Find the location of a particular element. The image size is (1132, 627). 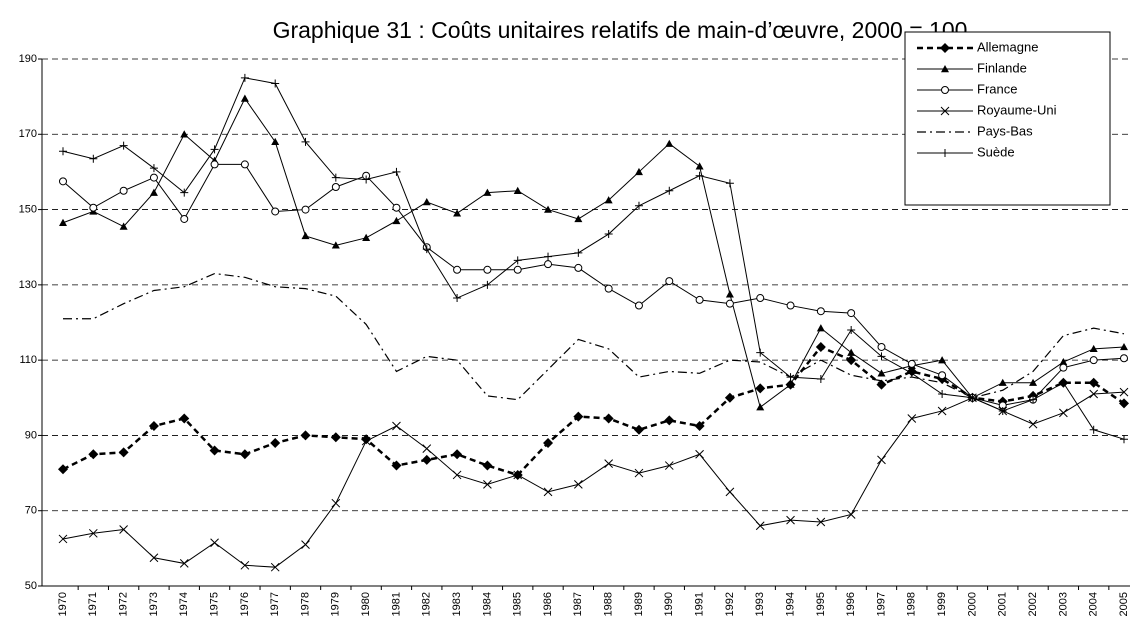

x-tick-label: 1978 is located at coordinates (305, 604).